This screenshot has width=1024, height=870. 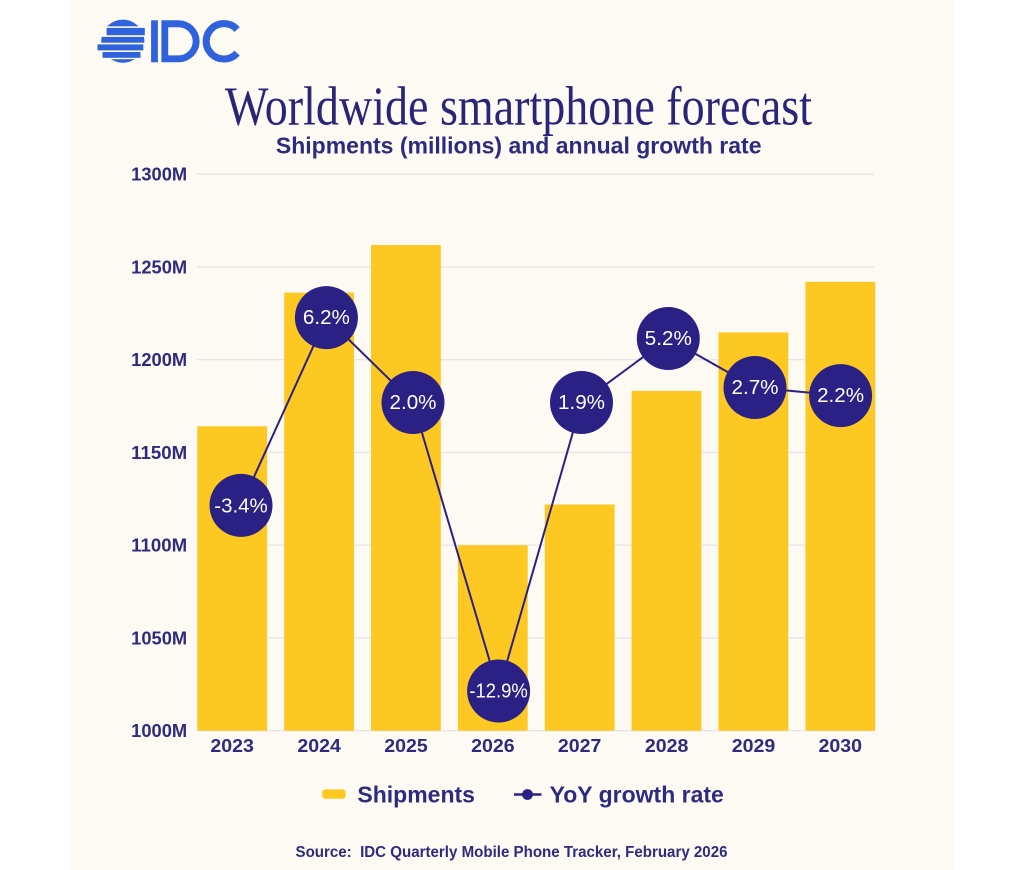 What do you see at coordinates (637, 794) in the screenshot?
I see `svg-text: YoY growth rate` at bounding box center [637, 794].